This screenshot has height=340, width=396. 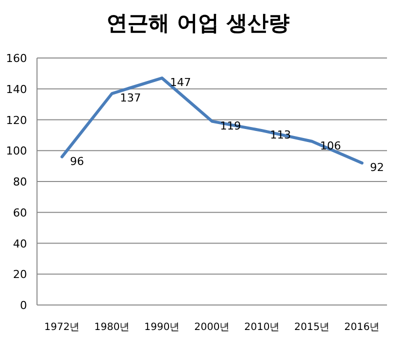 What do you see at coordinates (180, 83) in the screenshot?
I see `data-label: 147` at bounding box center [180, 83].